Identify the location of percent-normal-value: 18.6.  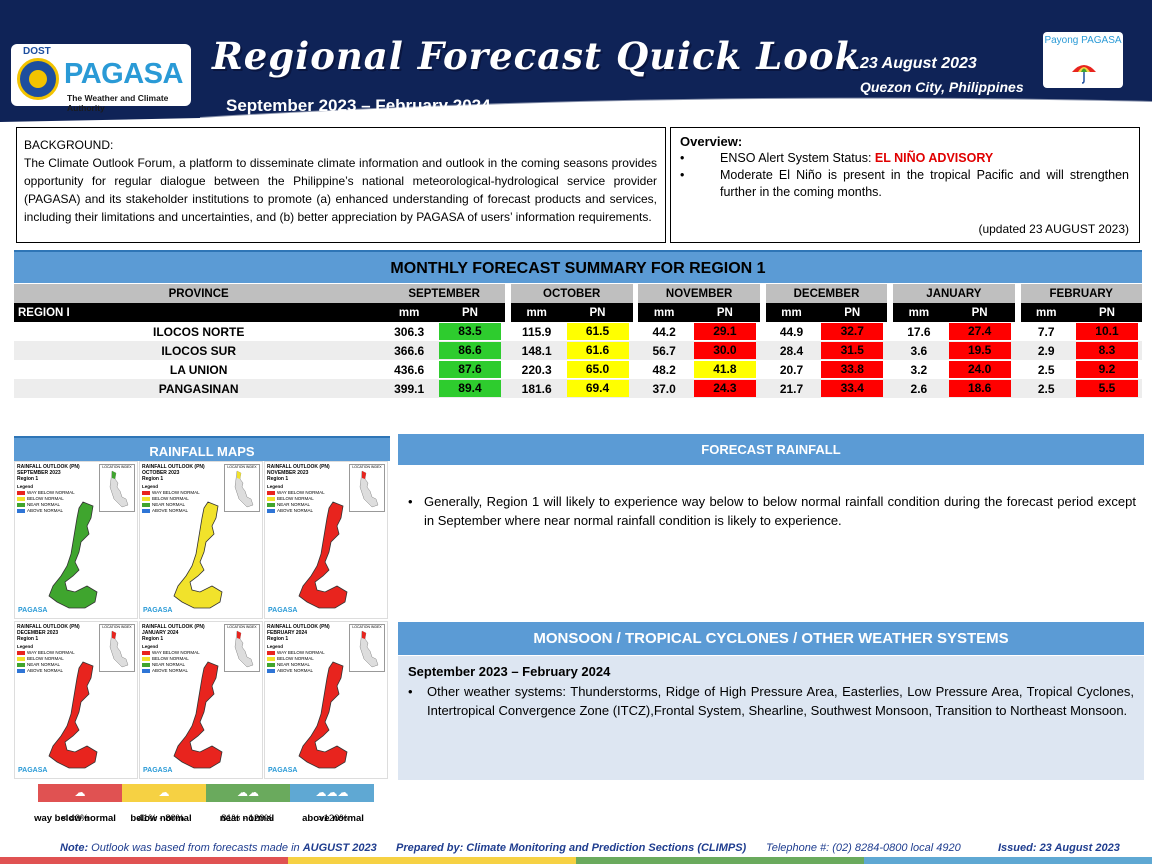
(979, 388).